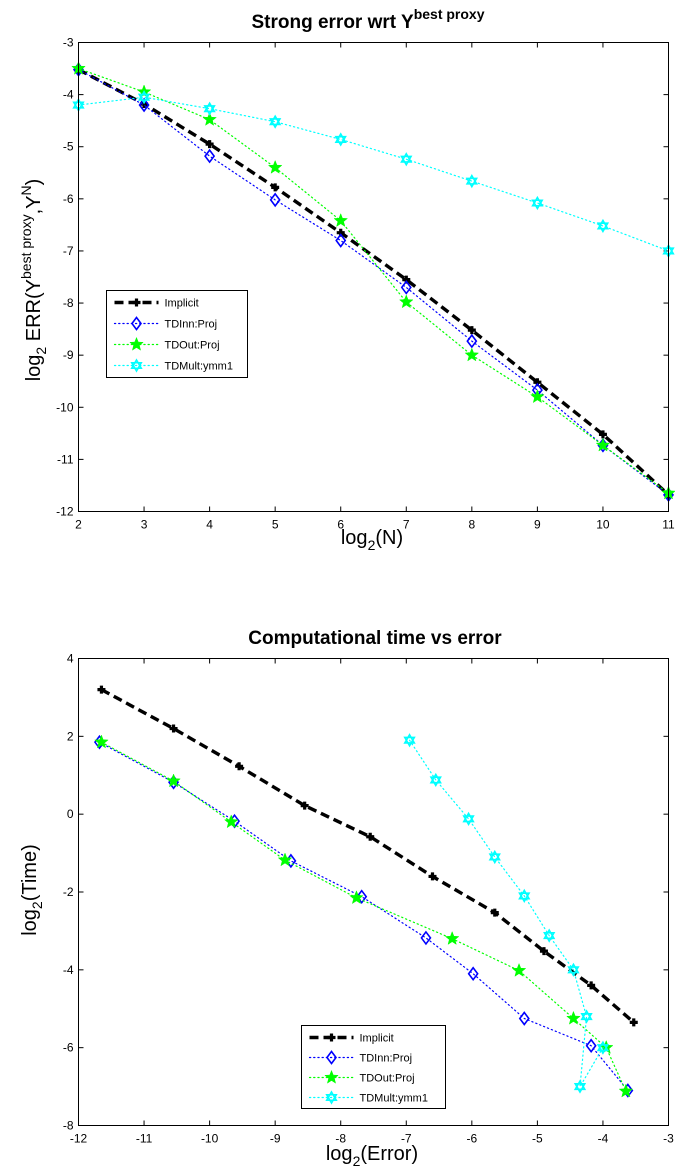  What do you see at coordinates (144, 525) in the screenshot?
I see `chart1-xtick-label: 3` at bounding box center [144, 525].